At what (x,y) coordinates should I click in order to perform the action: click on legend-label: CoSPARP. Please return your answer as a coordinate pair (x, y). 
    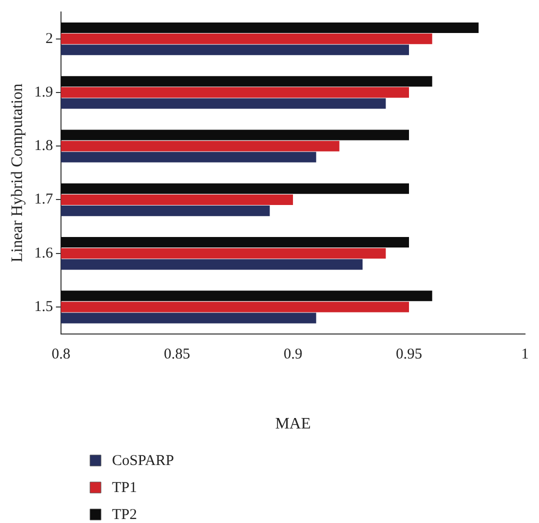
    Looking at the image, I should click on (143, 460).